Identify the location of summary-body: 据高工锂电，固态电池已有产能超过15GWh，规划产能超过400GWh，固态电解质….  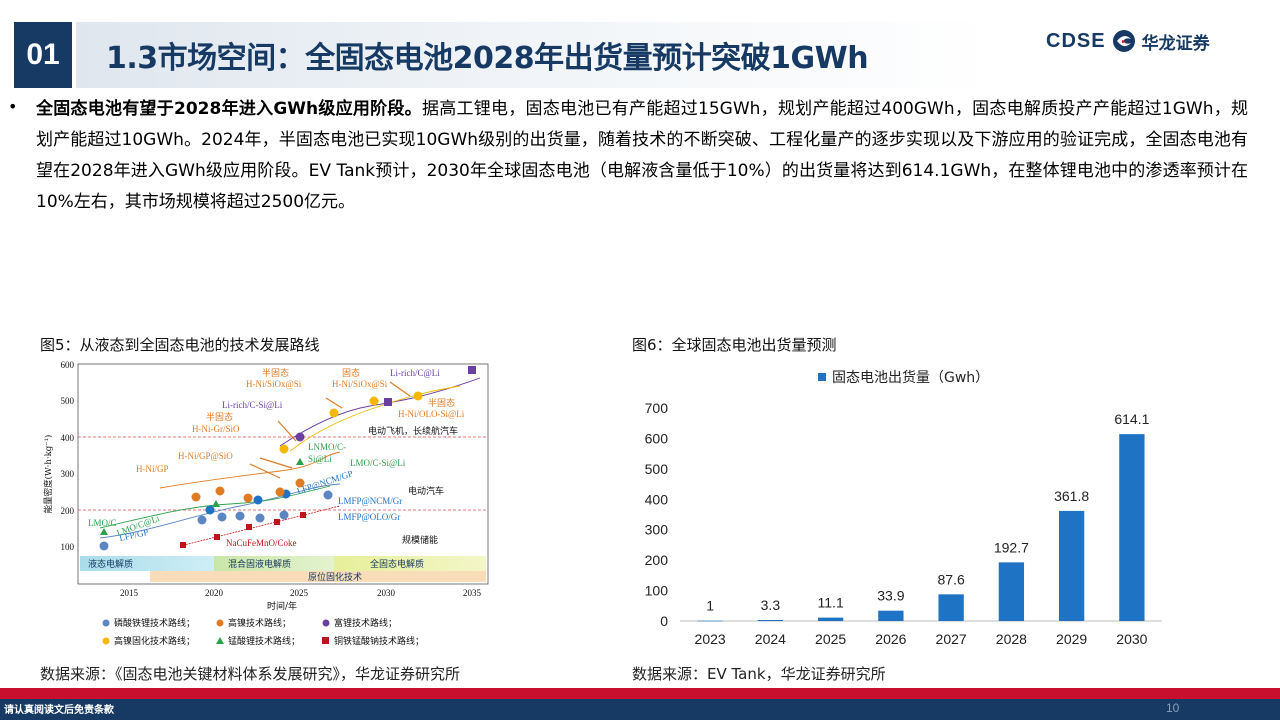
(642, 155).